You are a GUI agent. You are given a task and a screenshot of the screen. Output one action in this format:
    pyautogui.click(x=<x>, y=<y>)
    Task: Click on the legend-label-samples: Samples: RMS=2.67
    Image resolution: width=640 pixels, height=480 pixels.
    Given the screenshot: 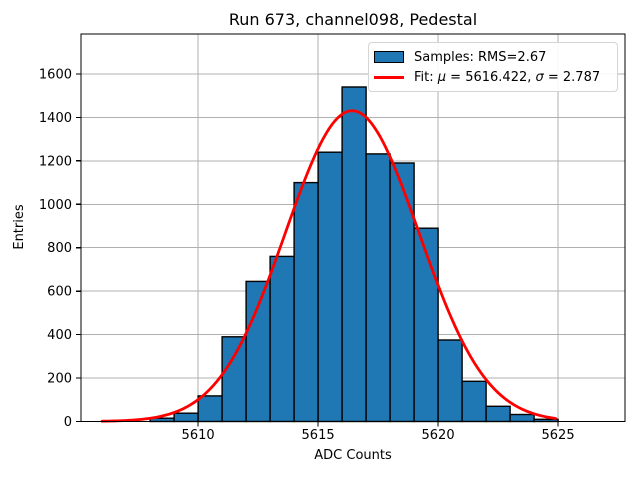 What is the action you would take?
    pyautogui.click(x=480, y=57)
    